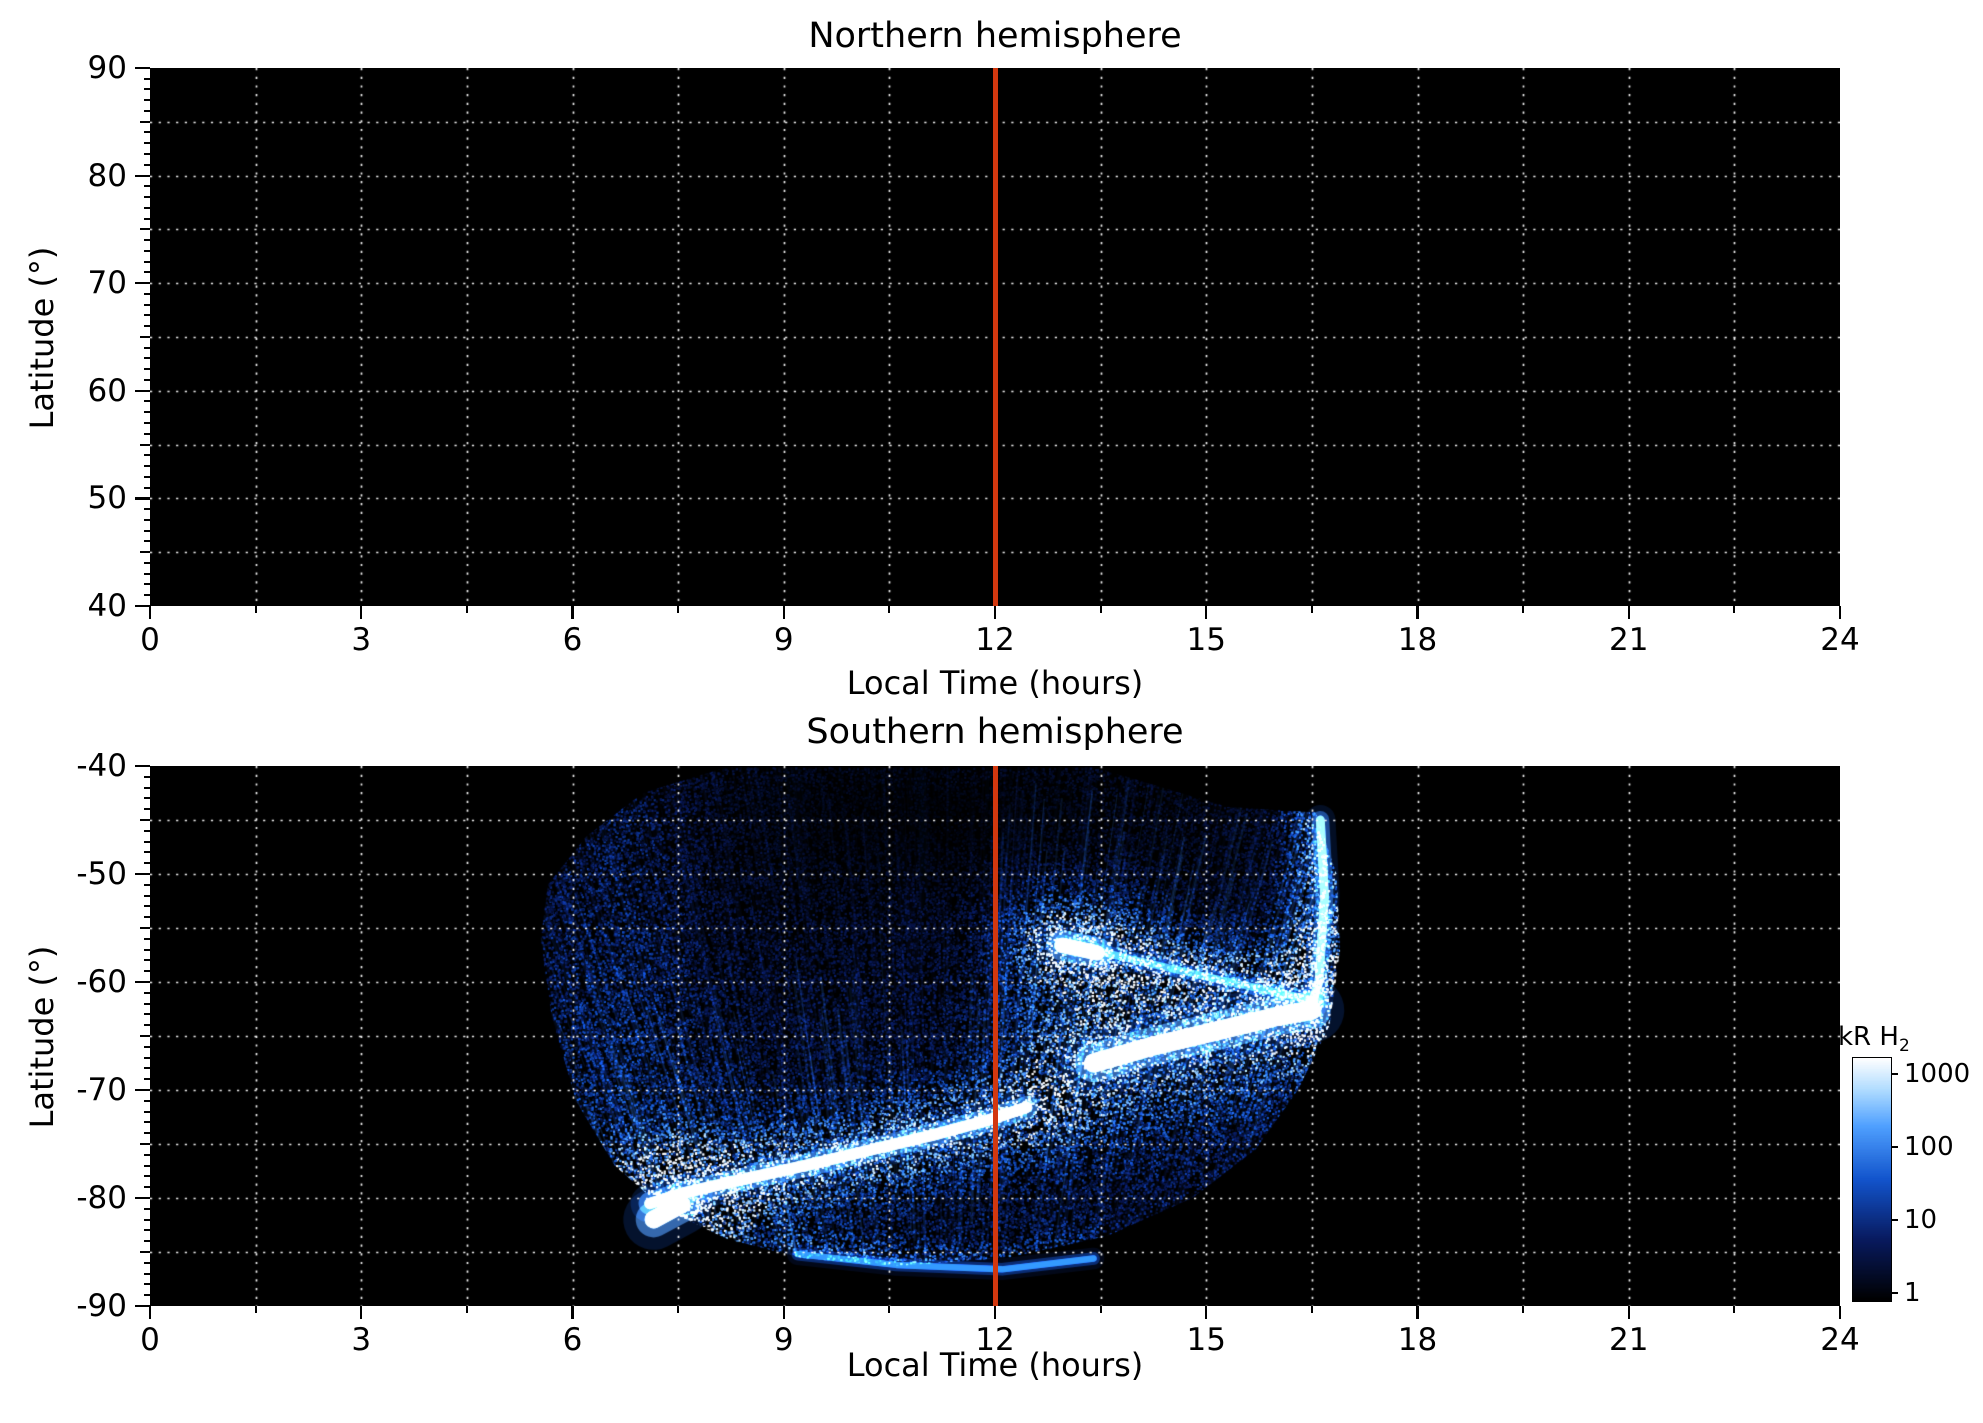 Image resolution: width=1983 pixels, height=1423 pixels. What do you see at coordinates (1937, 1074) in the screenshot?
I see `colorbar-tick-label: 1000` at bounding box center [1937, 1074].